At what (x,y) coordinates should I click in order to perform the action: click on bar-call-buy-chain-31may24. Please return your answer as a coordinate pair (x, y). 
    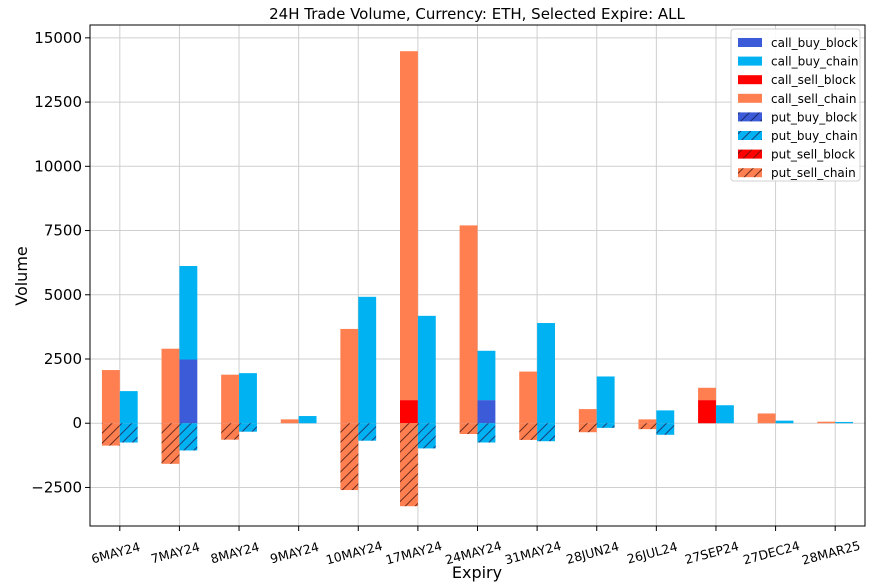
    Looking at the image, I should click on (546, 373).